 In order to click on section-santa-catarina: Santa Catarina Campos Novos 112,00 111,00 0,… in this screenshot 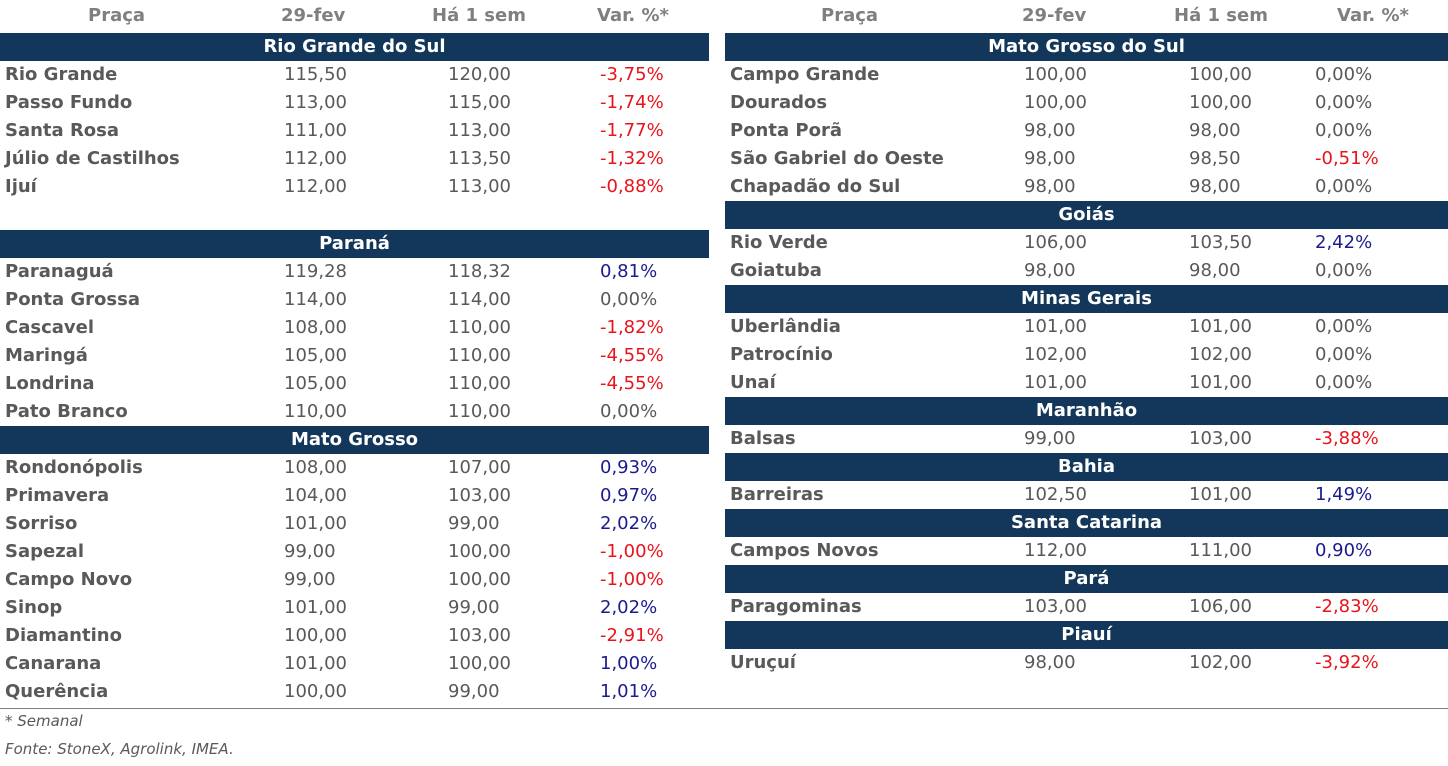, I will do `click(1086, 537)`.